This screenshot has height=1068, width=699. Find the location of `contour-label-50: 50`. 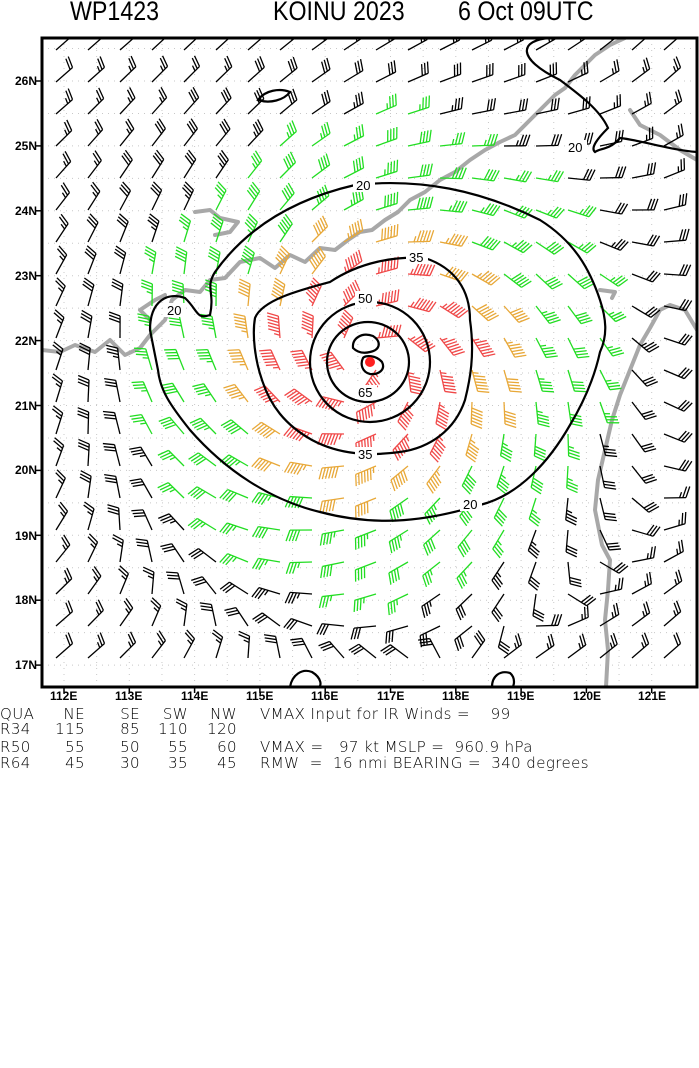

contour-label-50: 50 is located at coordinates (365, 298).